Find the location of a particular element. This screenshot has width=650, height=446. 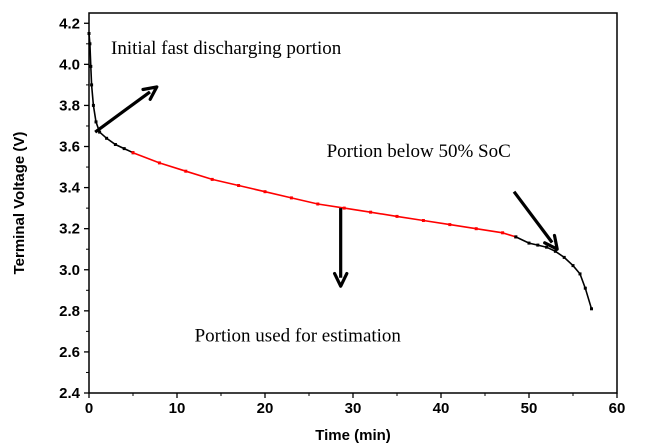

y-tick-label-4: 3.2 is located at coordinates (69, 229).